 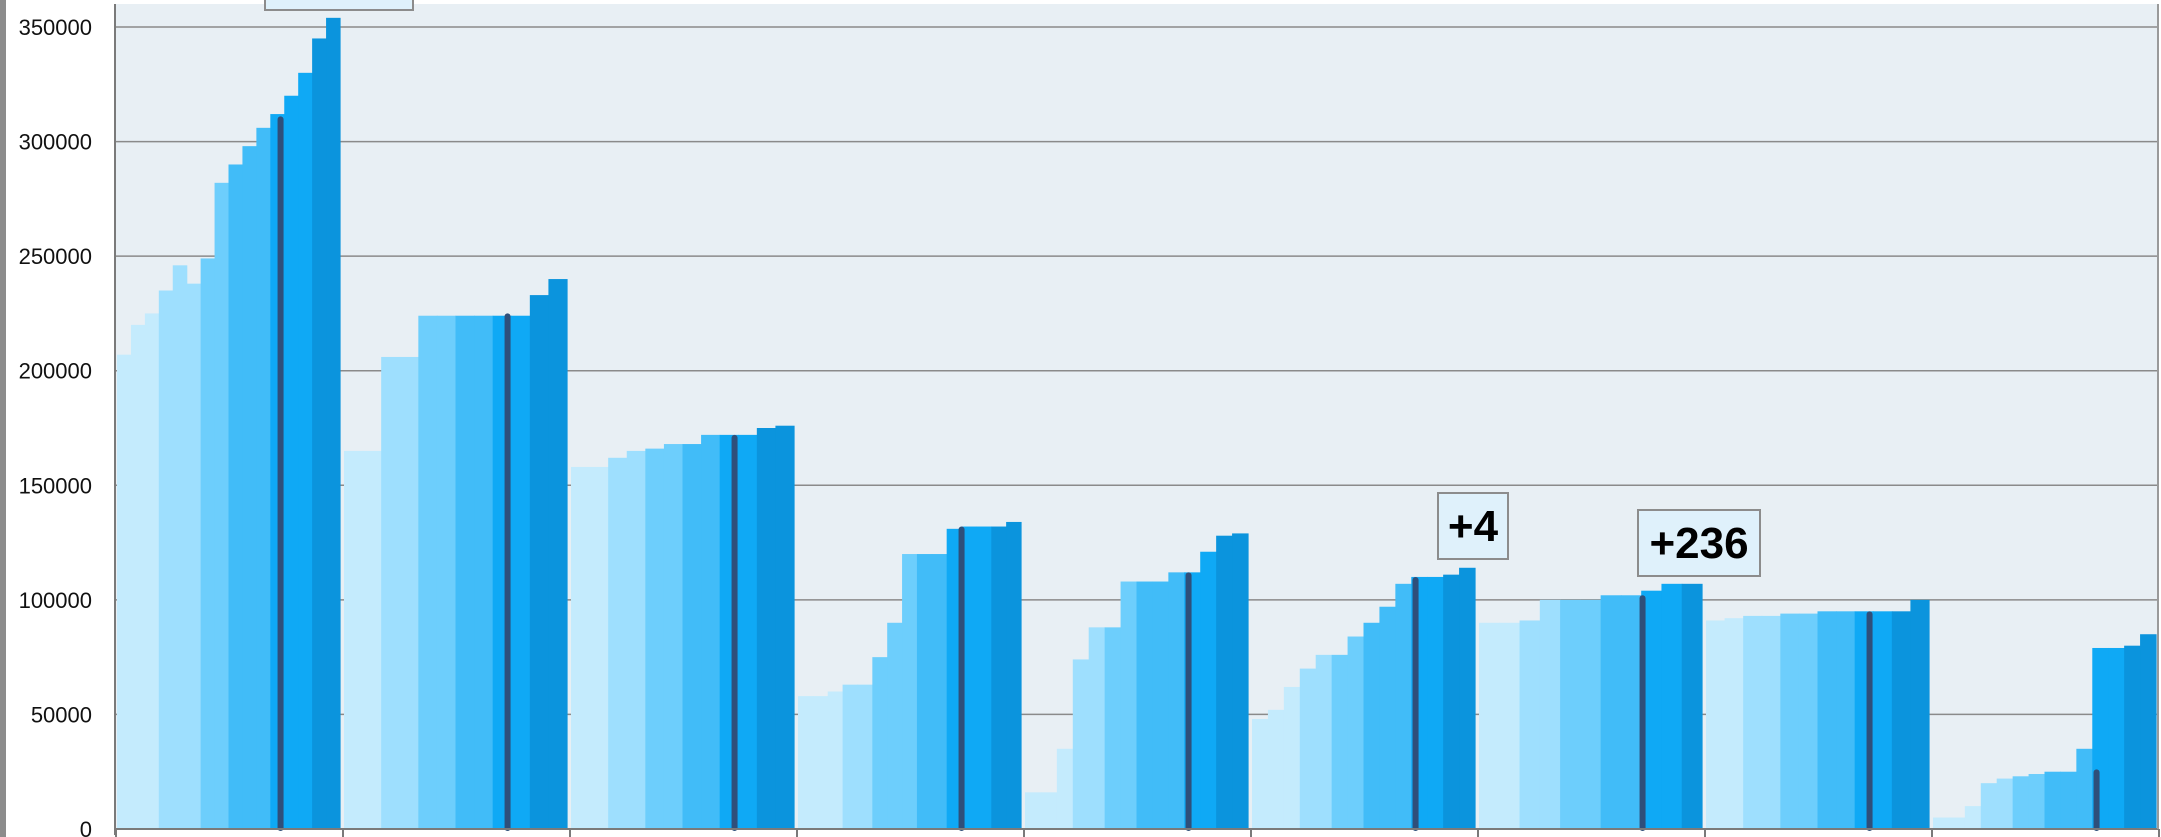 I want to click on y-tick-label: 0, so click(x=86, y=827).